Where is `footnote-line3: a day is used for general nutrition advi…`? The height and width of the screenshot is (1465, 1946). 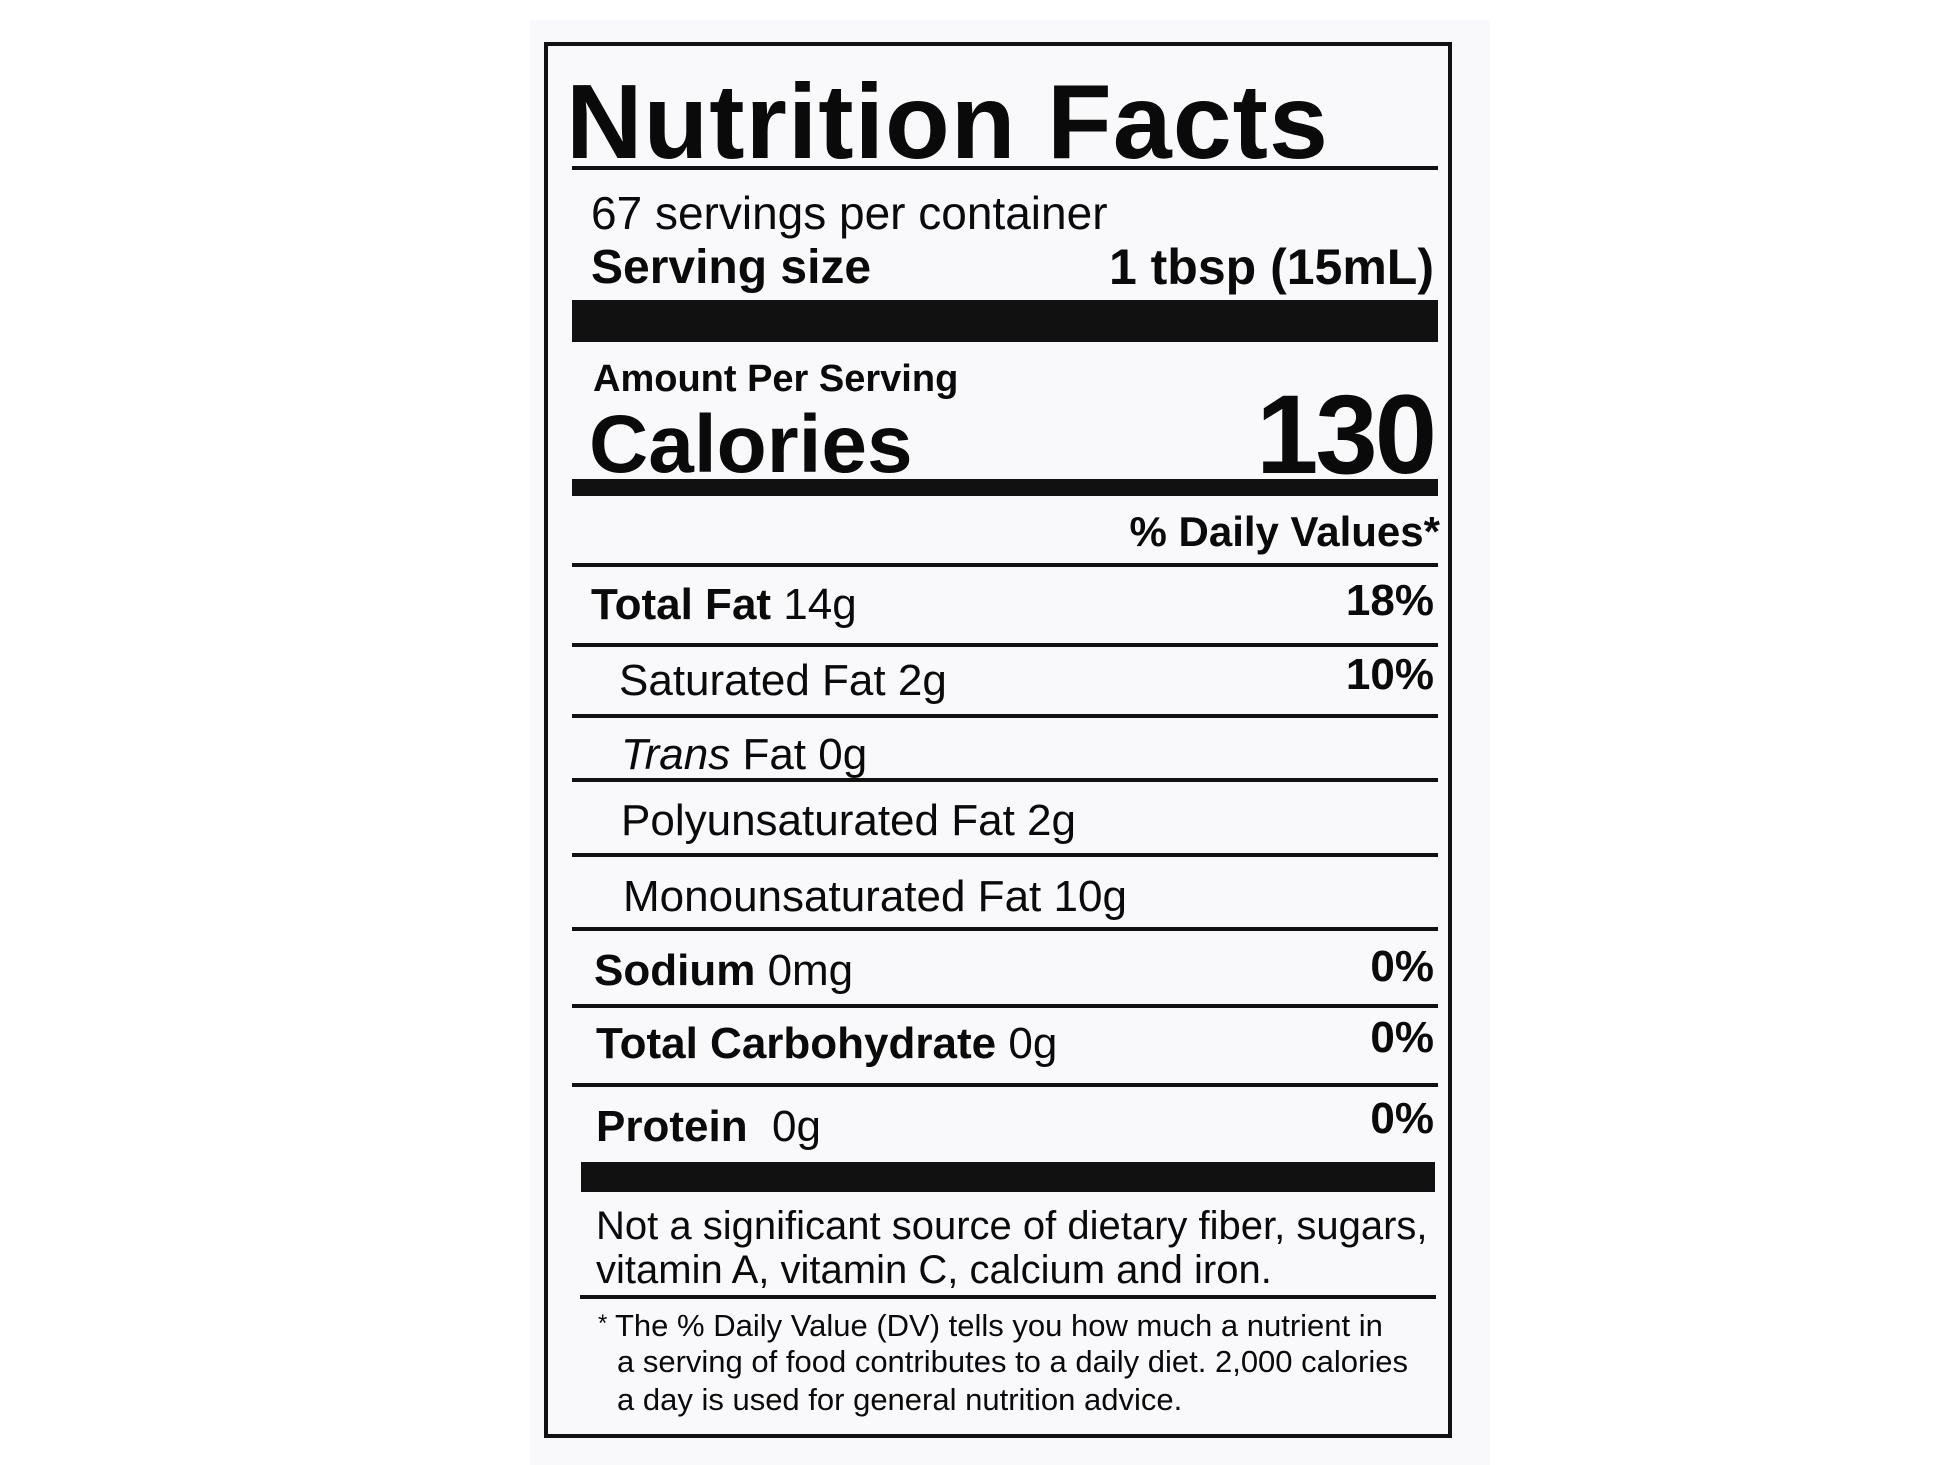 footnote-line3: a day is used for general nutrition advi… is located at coordinates (900, 1399).